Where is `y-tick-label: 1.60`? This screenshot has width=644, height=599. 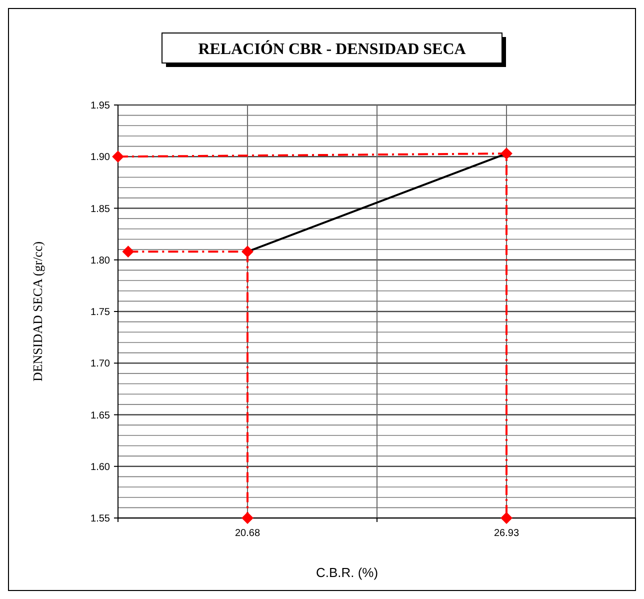 y-tick-label: 1.60 is located at coordinates (100, 467).